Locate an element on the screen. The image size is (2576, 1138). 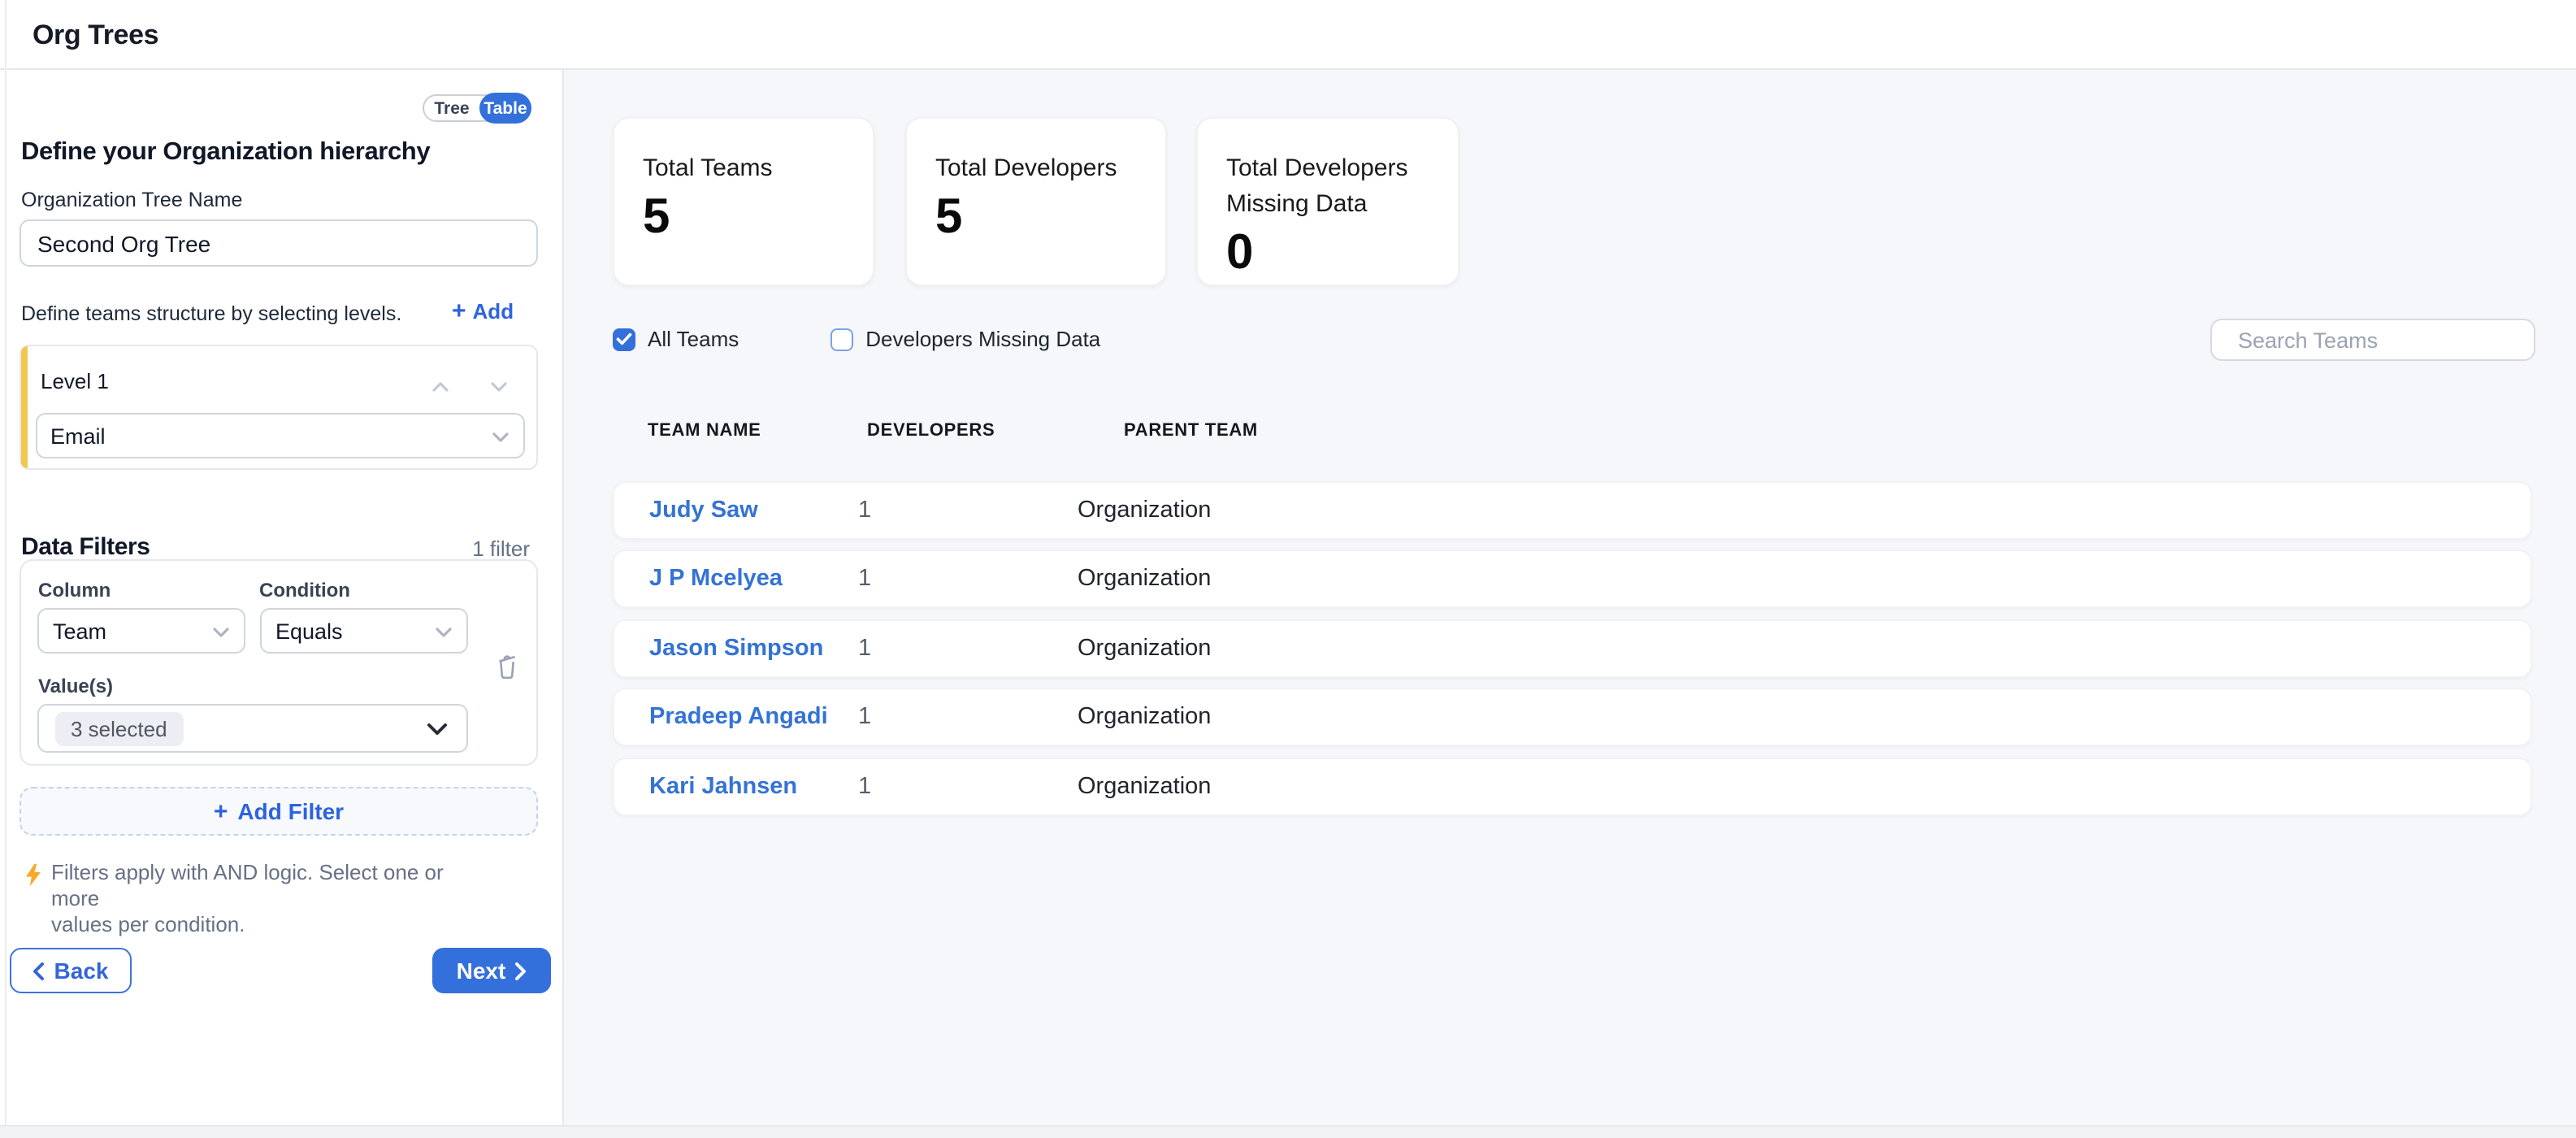
stat-card-total-teams: Total Teams 5 is located at coordinates (743, 201).